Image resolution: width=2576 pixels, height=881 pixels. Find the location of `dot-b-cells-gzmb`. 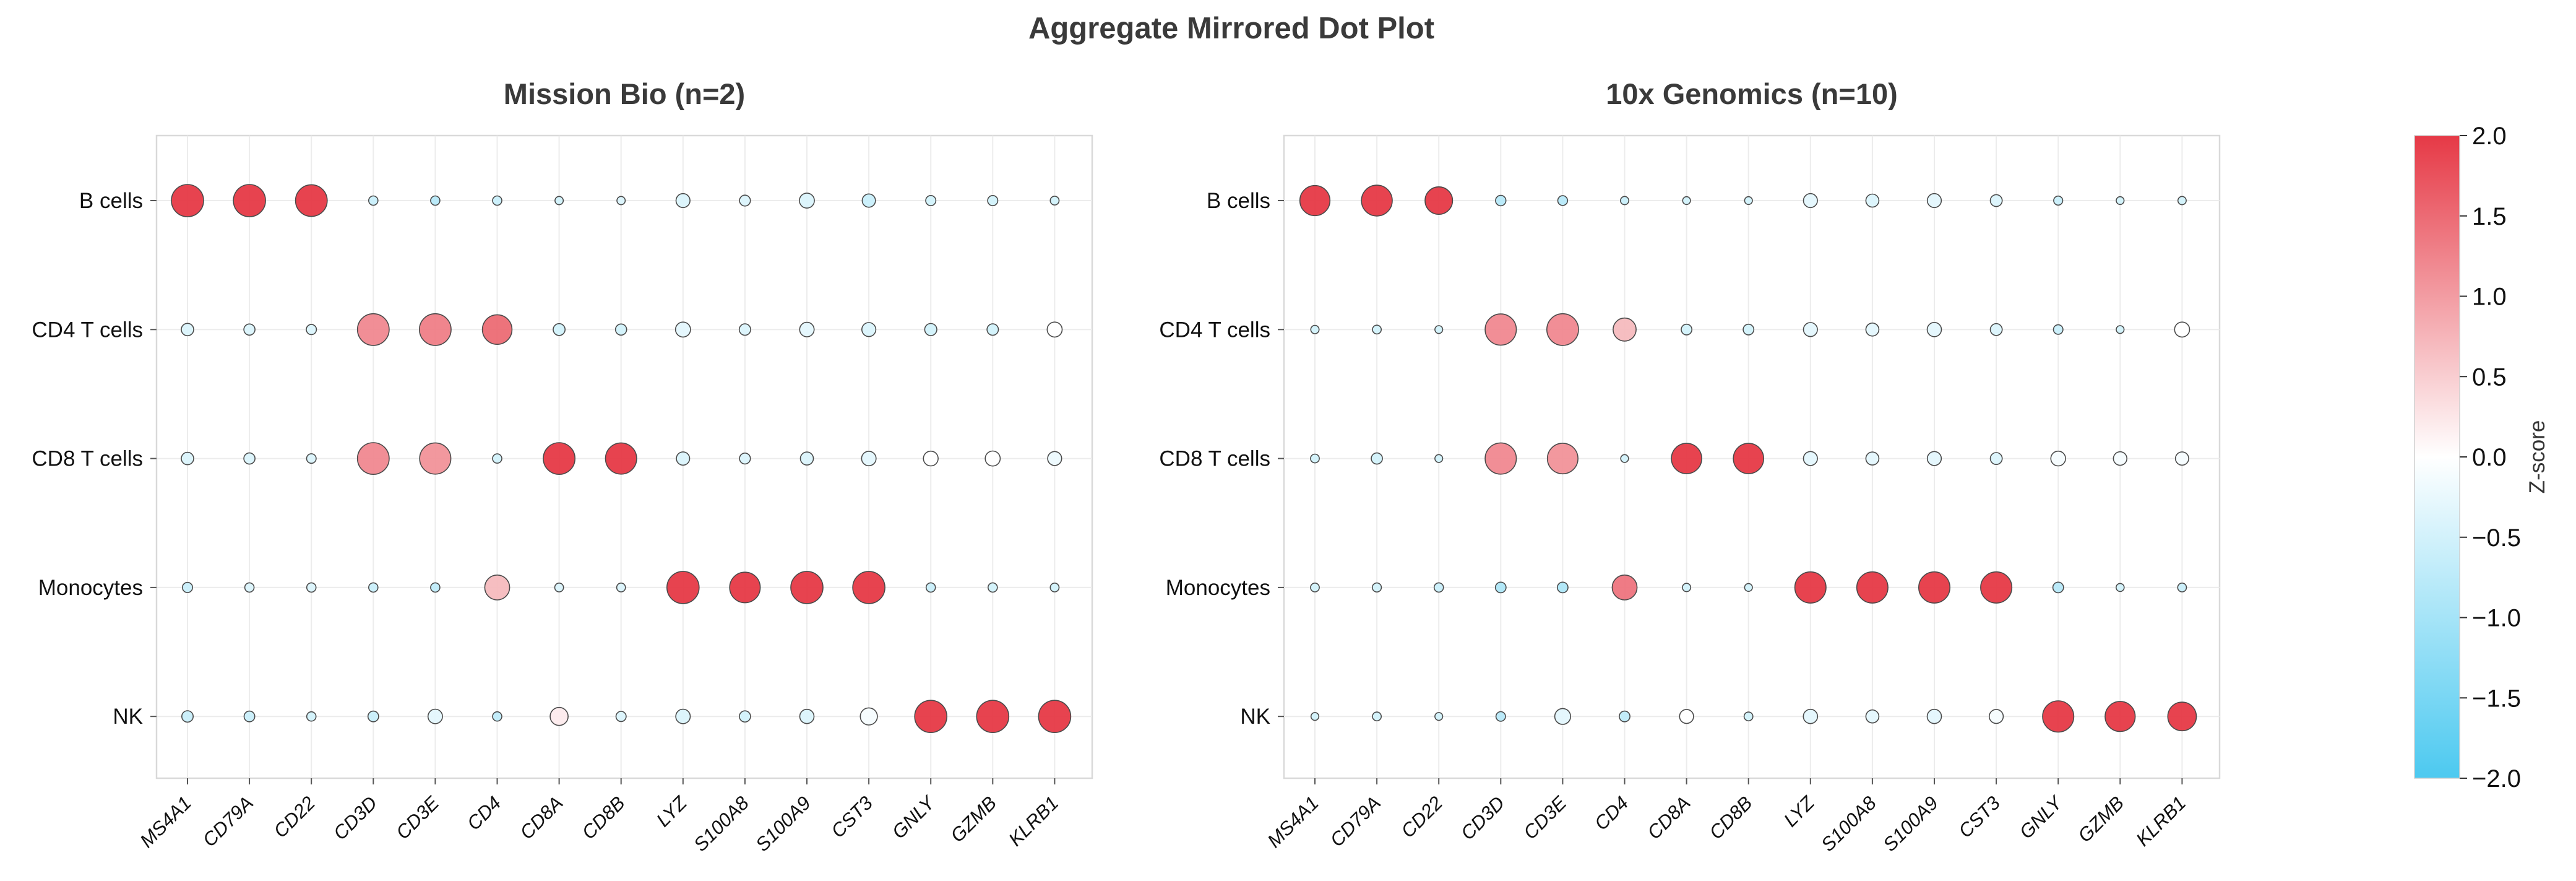

dot-b-cells-gzmb is located at coordinates (993, 200).